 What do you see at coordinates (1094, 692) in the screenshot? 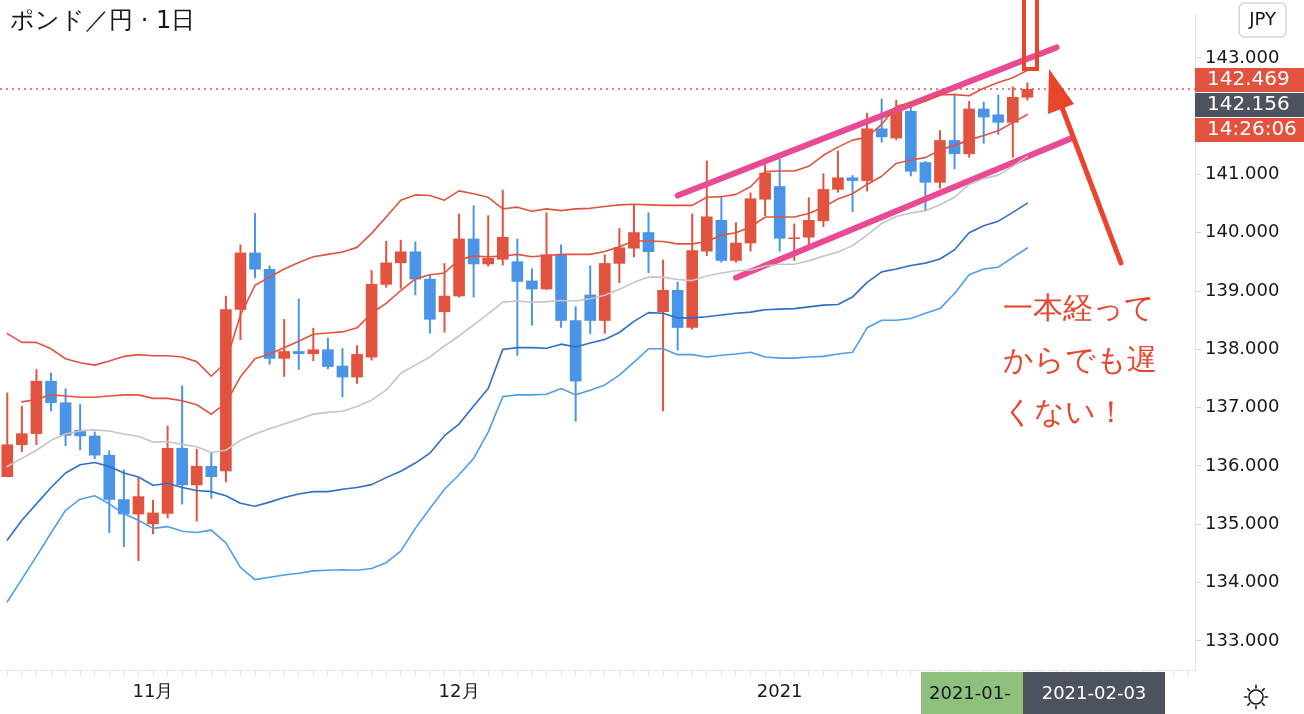
I see `text: 2021-02-03` at bounding box center [1094, 692].